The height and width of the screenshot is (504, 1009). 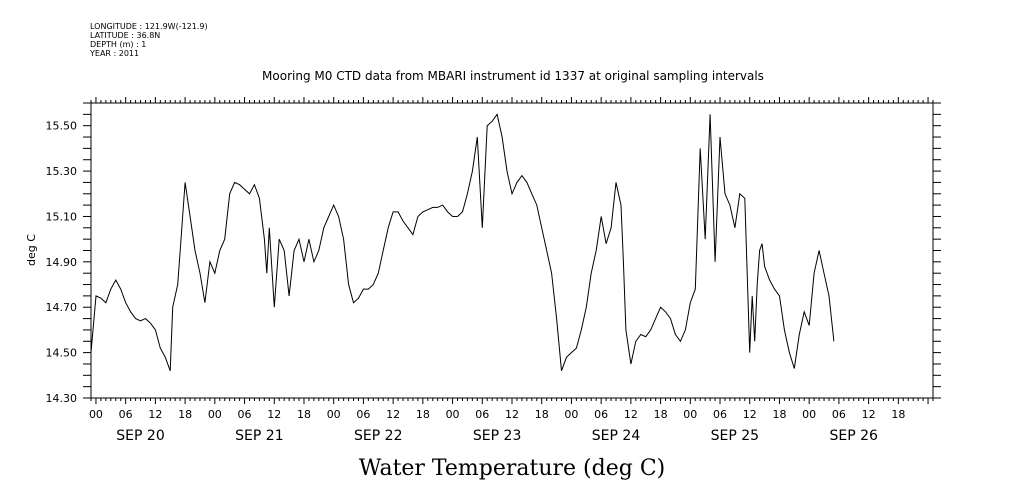 What do you see at coordinates (378, 436) in the screenshot?
I see `date-label: SEP 22` at bounding box center [378, 436].